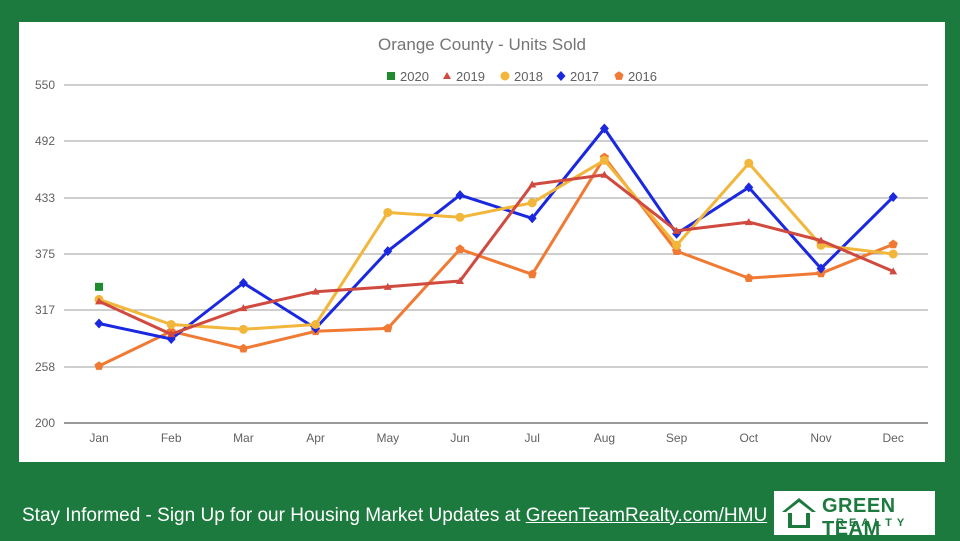 This screenshot has width=960, height=541. What do you see at coordinates (532, 203) in the screenshot?
I see `data-point-2018-Jul` at bounding box center [532, 203].